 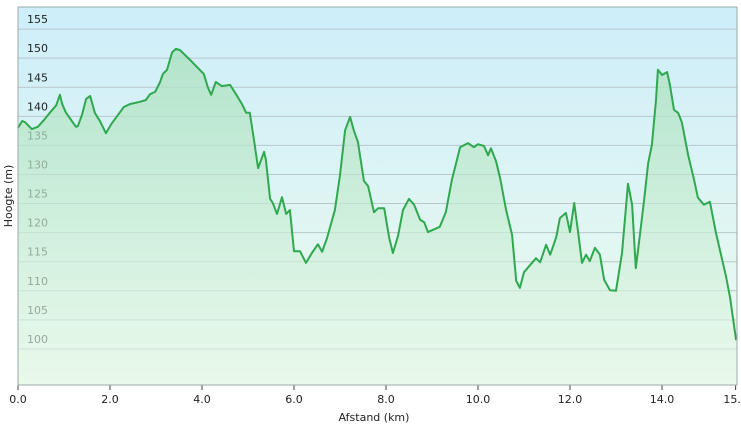 What do you see at coordinates (662, 399) in the screenshot?
I see `x-tick-label: 14.0` at bounding box center [662, 399].